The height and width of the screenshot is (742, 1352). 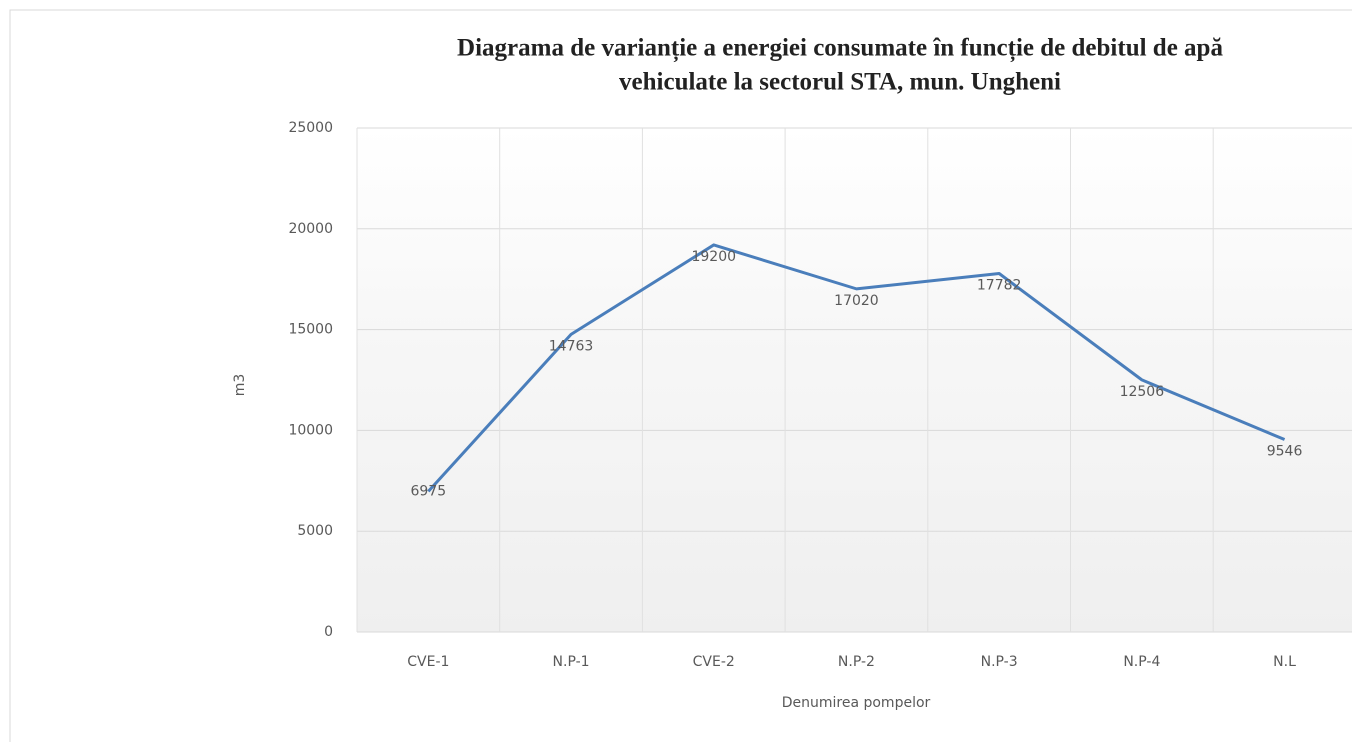 I want to click on data-label: 9546, so click(x=1285, y=452).